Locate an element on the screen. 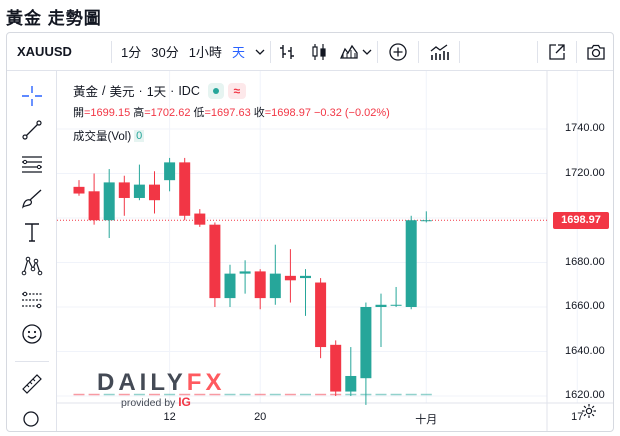 This screenshot has width=620, height=436. data-delay-icon: ≈ is located at coordinates (236, 90).